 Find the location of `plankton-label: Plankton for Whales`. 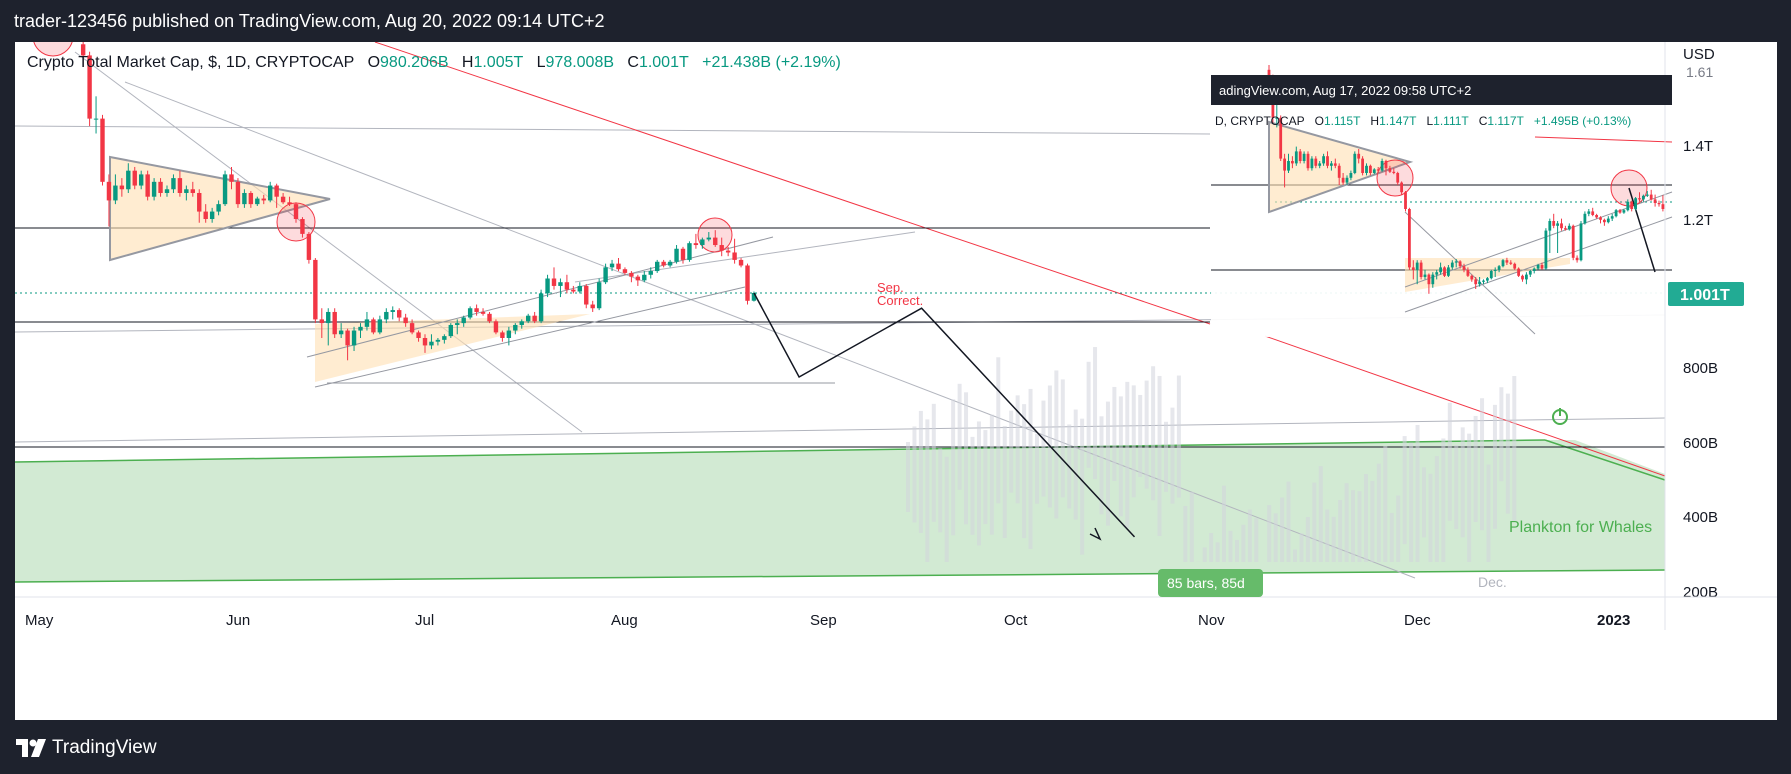

plankton-label: Plankton for Whales is located at coordinates (1580, 527).